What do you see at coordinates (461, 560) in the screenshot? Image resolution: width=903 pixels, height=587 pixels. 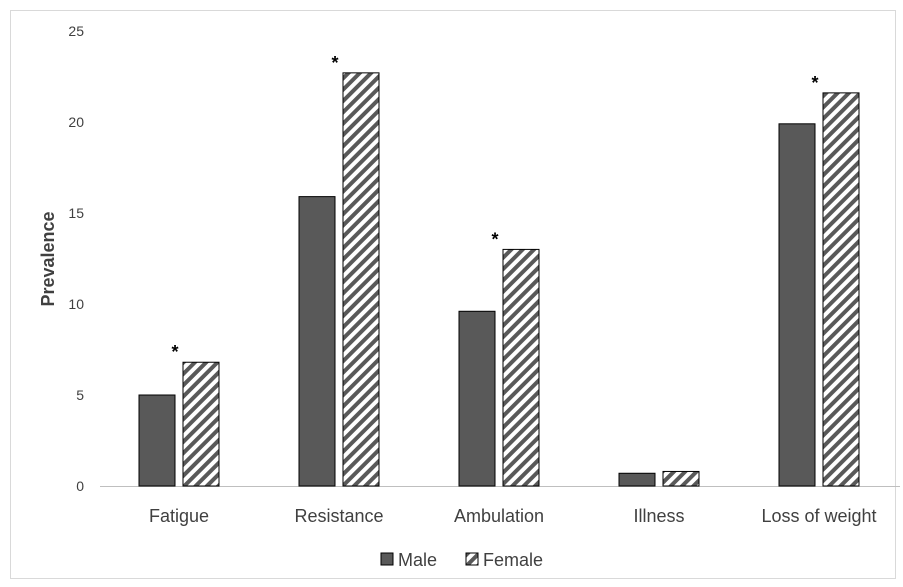 I see `legend: Male Female` at bounding box center [461, 560].